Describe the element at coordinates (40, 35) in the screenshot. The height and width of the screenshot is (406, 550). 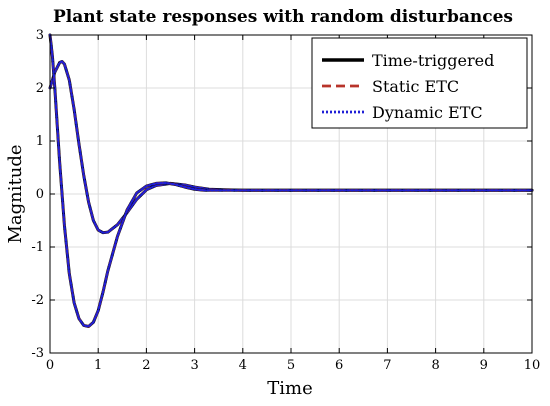
I see `y-tick-label: 3` at that location.